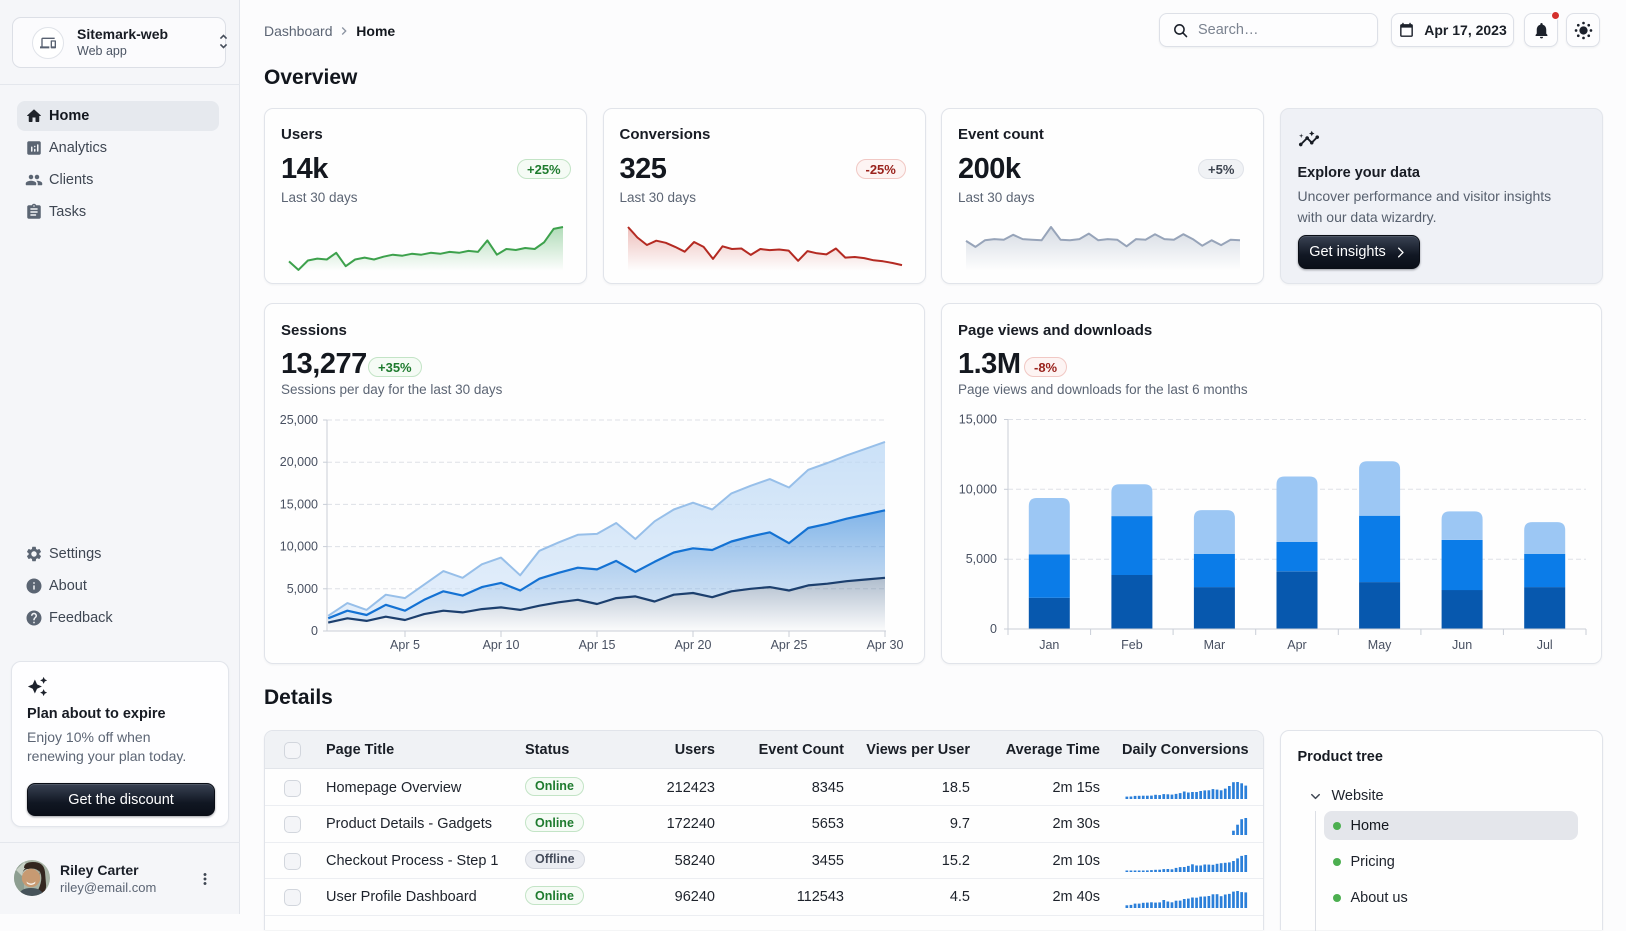 The image size is (1626, 931). Describe the element at coordinates (1132, 645) in the screenshot. I see `svg-text: Feb` at that location.